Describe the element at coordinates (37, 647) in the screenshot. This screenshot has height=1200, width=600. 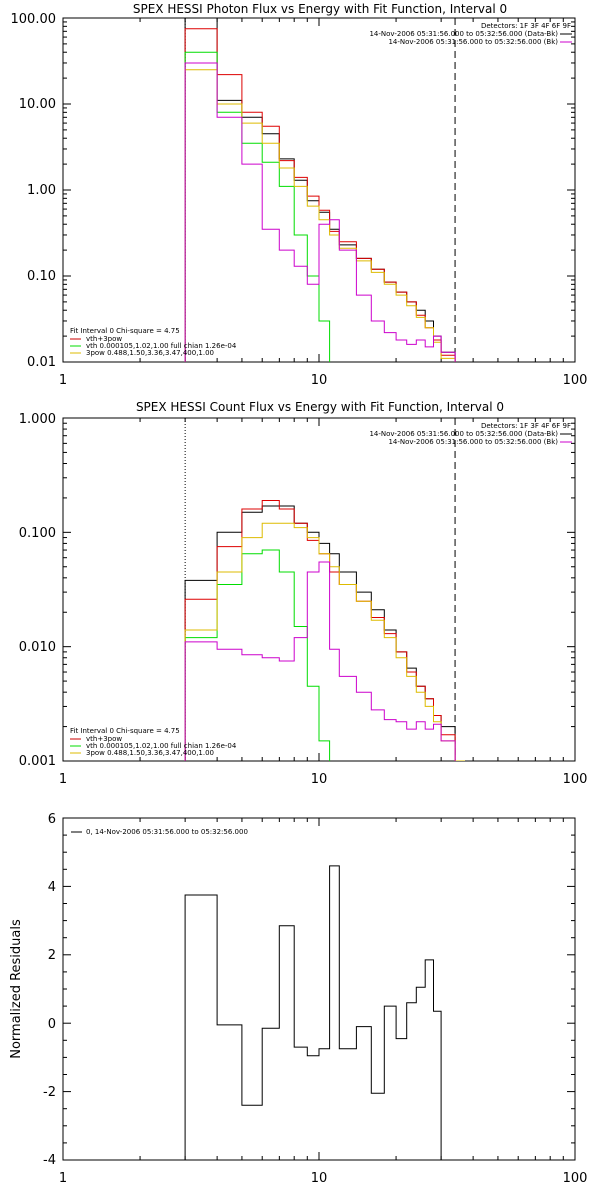
I see `y-tick-label: 0.010` at that location.